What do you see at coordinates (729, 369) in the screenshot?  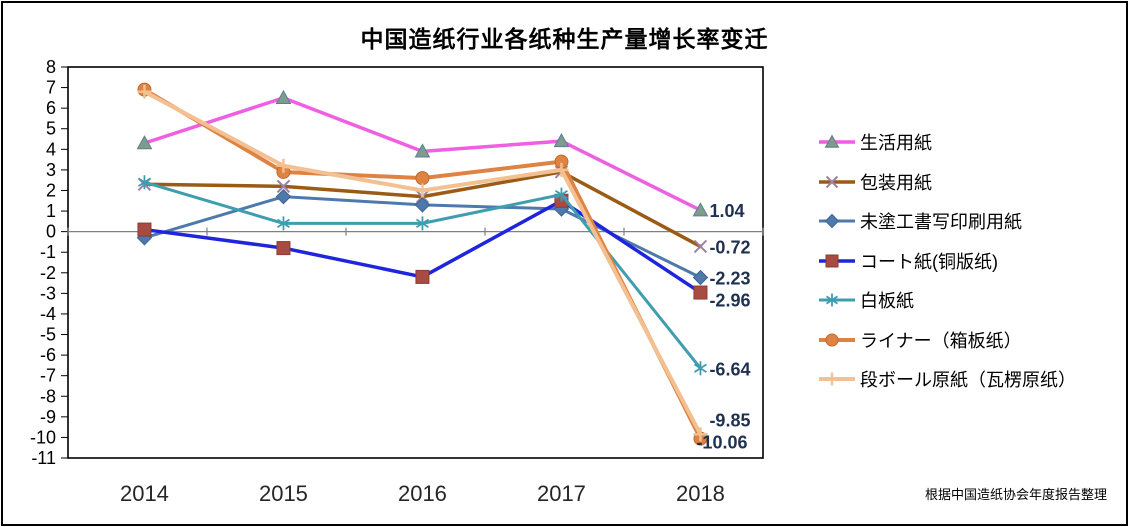 I see `value-label: -6.64` at bounding box center [729, 369].